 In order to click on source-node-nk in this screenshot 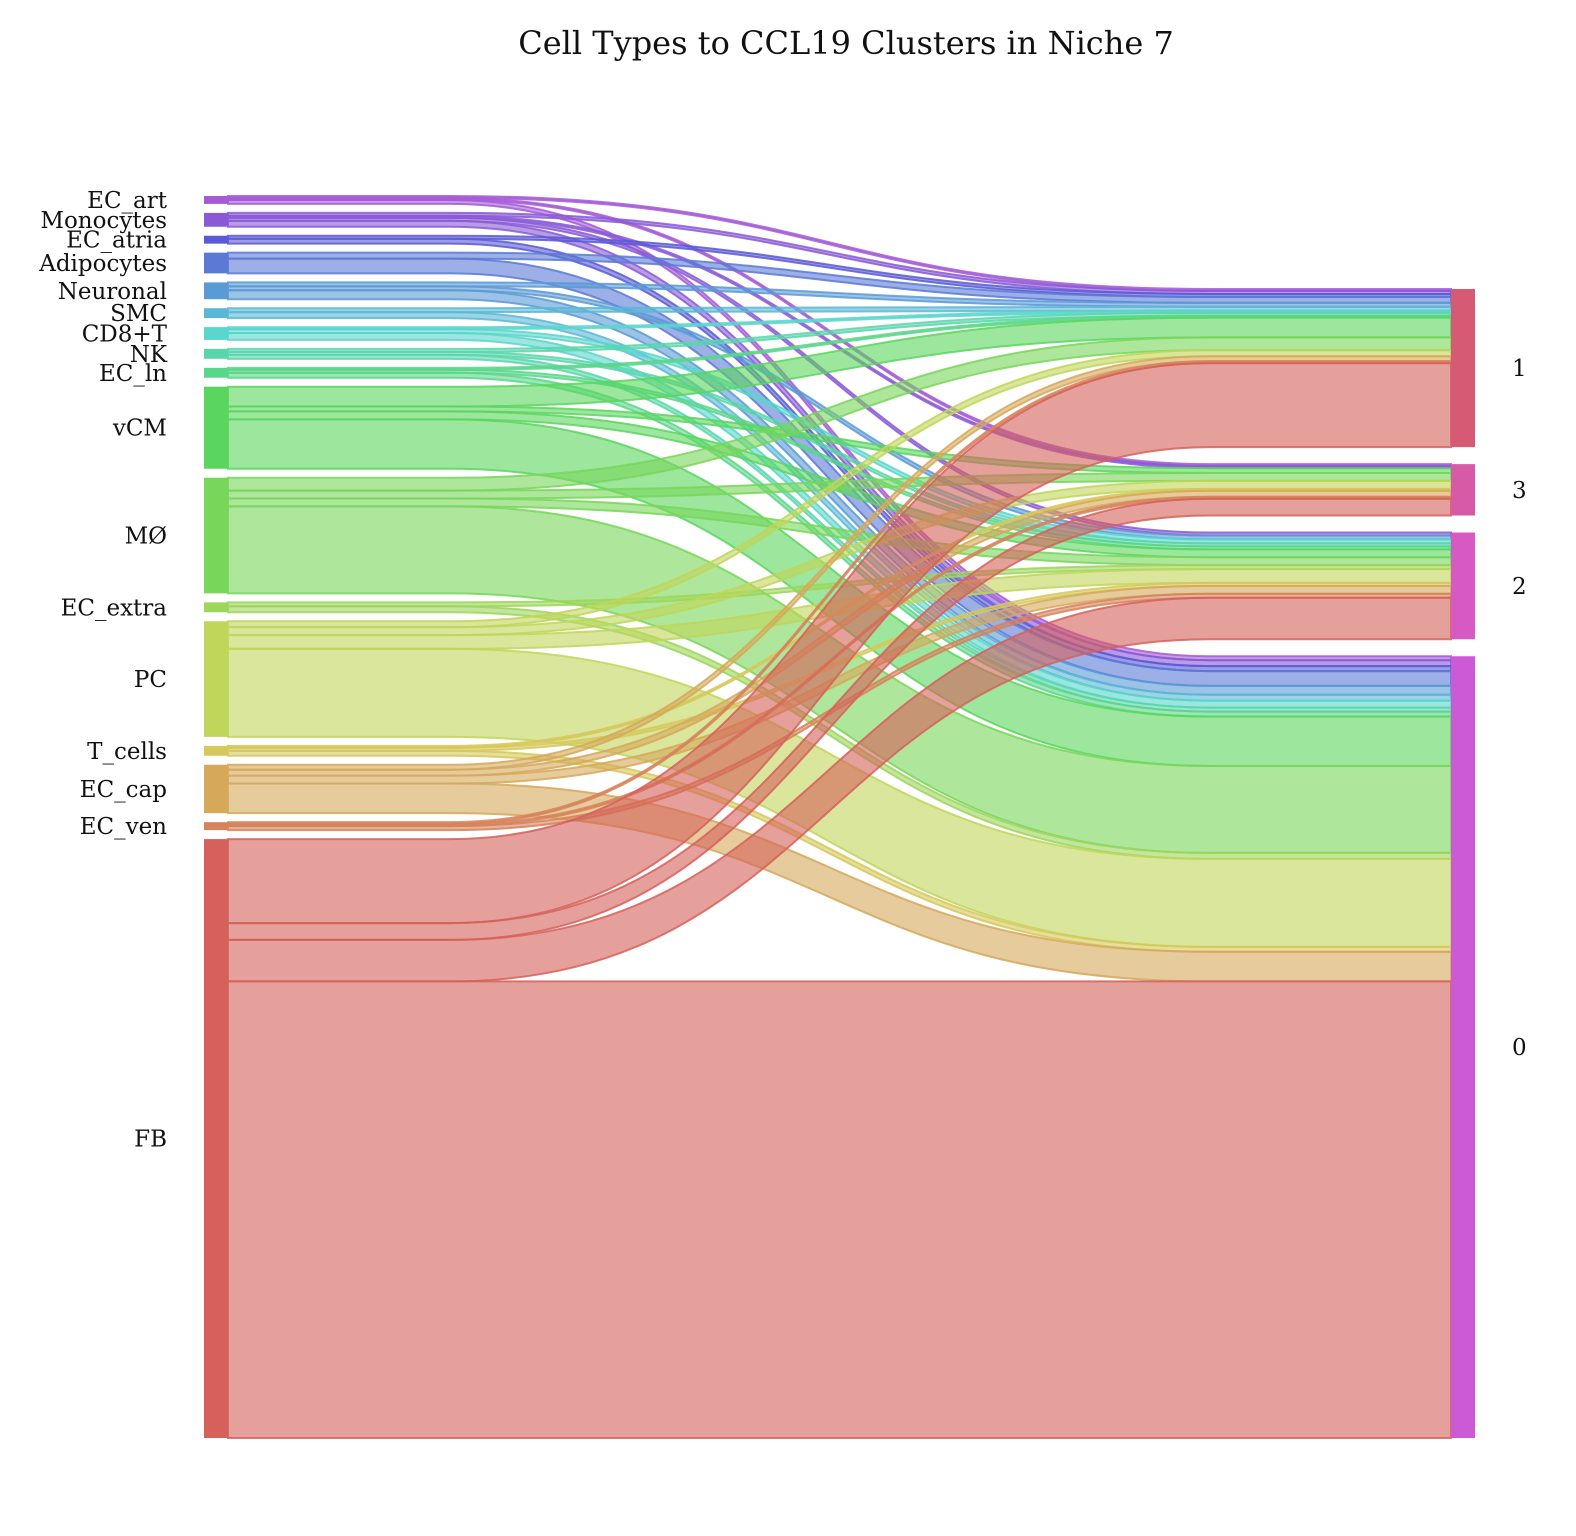, I will do `click(216, 353)`.